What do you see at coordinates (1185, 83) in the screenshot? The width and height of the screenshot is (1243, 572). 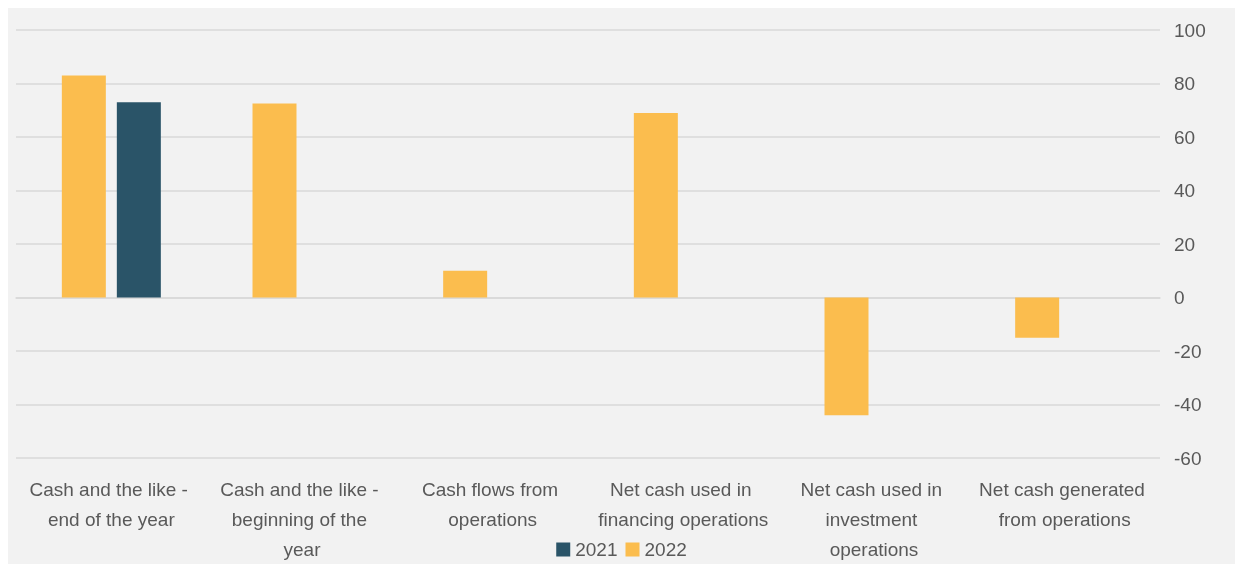 I see `y-tick-label: 80` at bounding box center [1185, 83].